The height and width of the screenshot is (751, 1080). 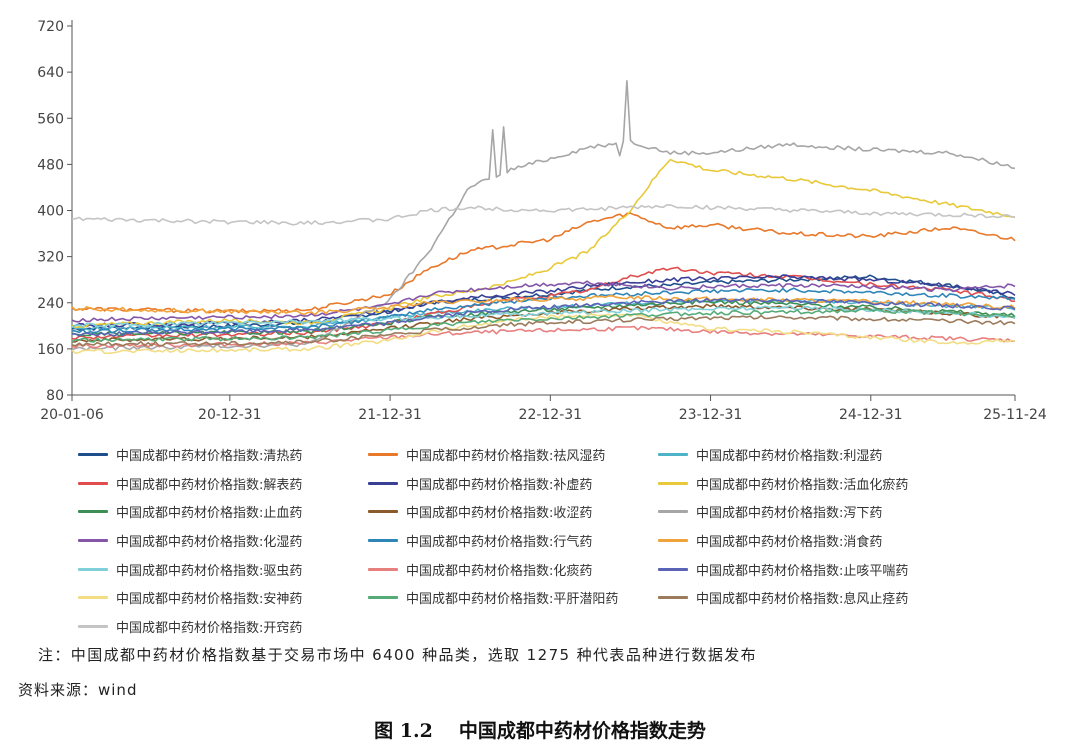 What do you see at coordinates (55, 396) in the screenshot?
I see `y-tick-label: 80` at bounding box center [55, 396].